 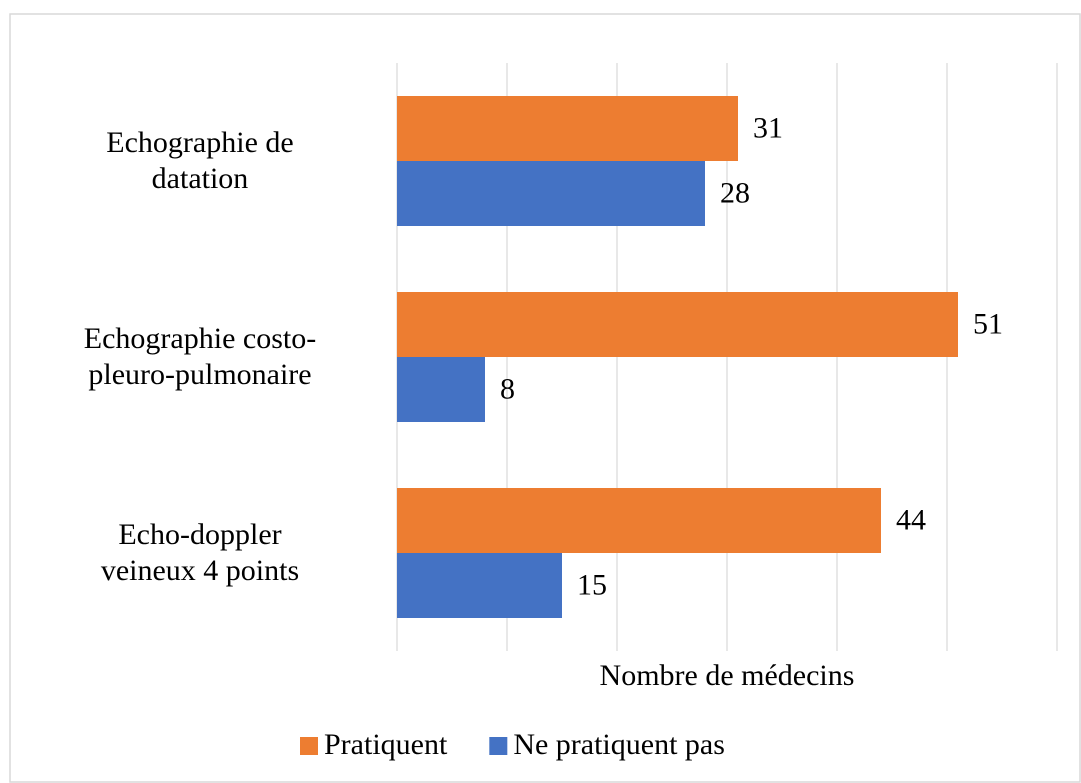 I want to click on x-axis-title: Nombre de médecins, so click(x=727, y=675).